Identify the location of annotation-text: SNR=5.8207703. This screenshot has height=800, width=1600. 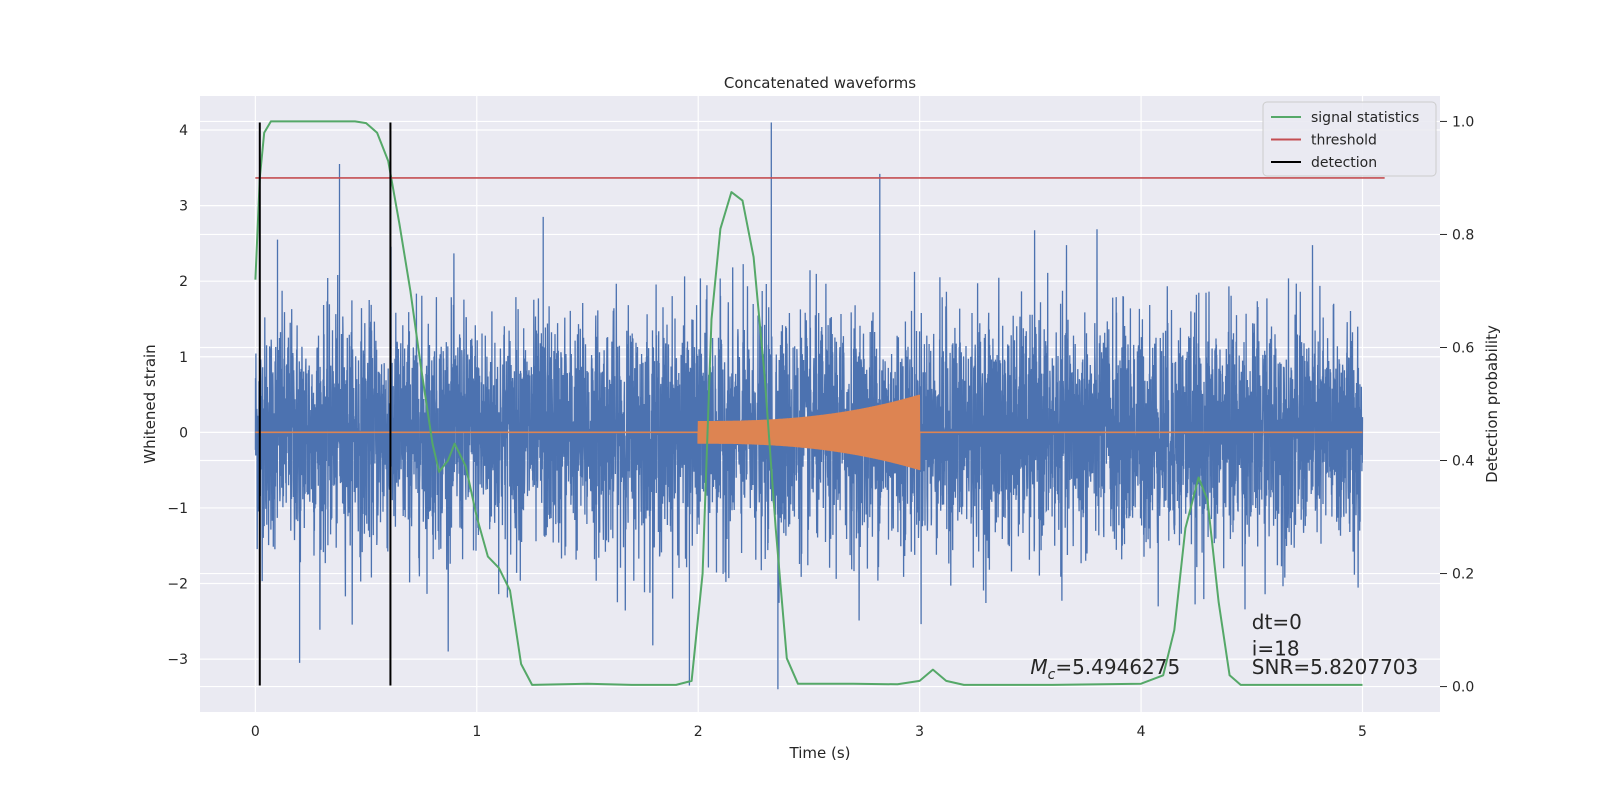
(1335, 667).